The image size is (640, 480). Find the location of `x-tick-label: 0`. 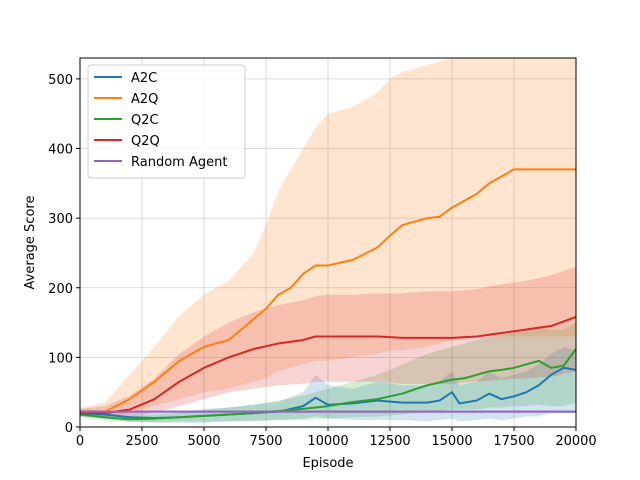

x-tick-label: 0 is located at coordinates (80, 441).